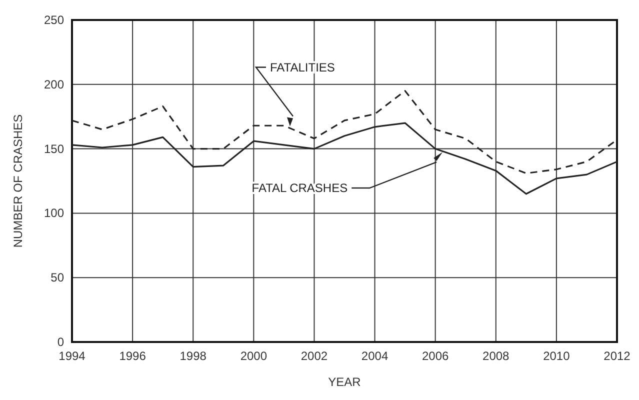 Image resolution: width=639 pixels, height=400 pixels. Describe the element at coordinates (54, 213) in the screenshot. I see `y-tick-label: 100` at that location.